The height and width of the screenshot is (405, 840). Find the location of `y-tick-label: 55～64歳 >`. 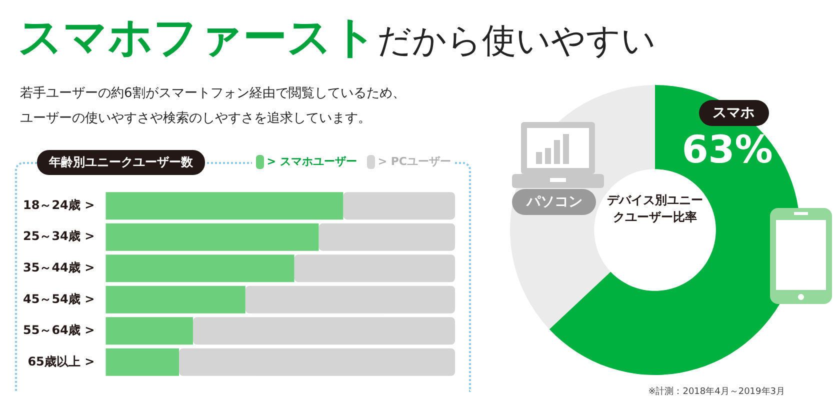

y-tick-label: 55～64歳 > is located at coordinates (58, 330).